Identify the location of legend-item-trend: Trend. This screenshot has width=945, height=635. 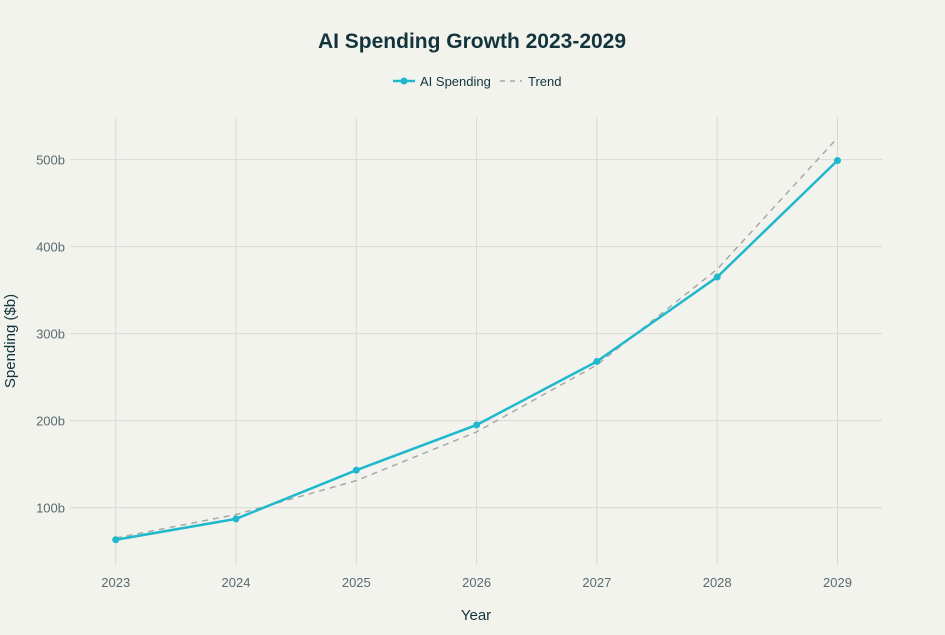
(530, 81).